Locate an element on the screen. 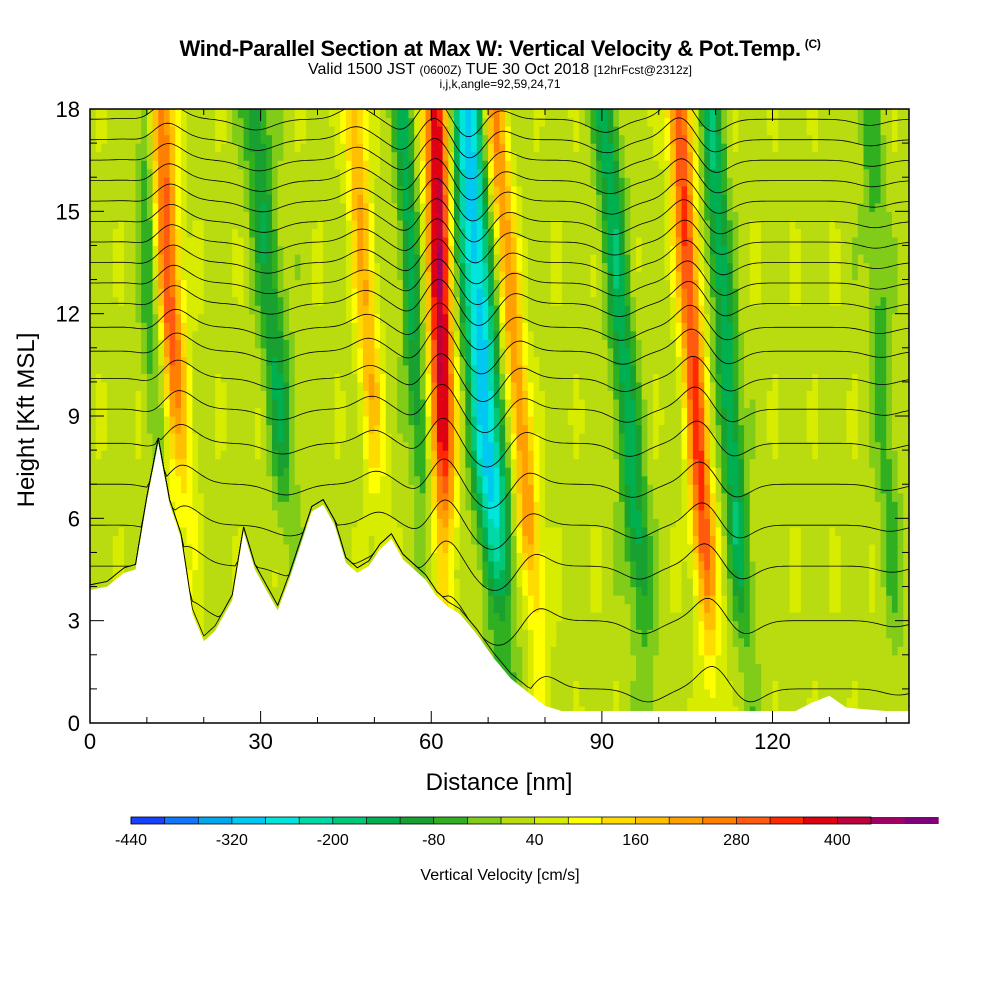 Image resolution: width=1000 pixels, height=1000 pixels. subtitle-utc: (0600Z) is located at coordinates (440, 70).